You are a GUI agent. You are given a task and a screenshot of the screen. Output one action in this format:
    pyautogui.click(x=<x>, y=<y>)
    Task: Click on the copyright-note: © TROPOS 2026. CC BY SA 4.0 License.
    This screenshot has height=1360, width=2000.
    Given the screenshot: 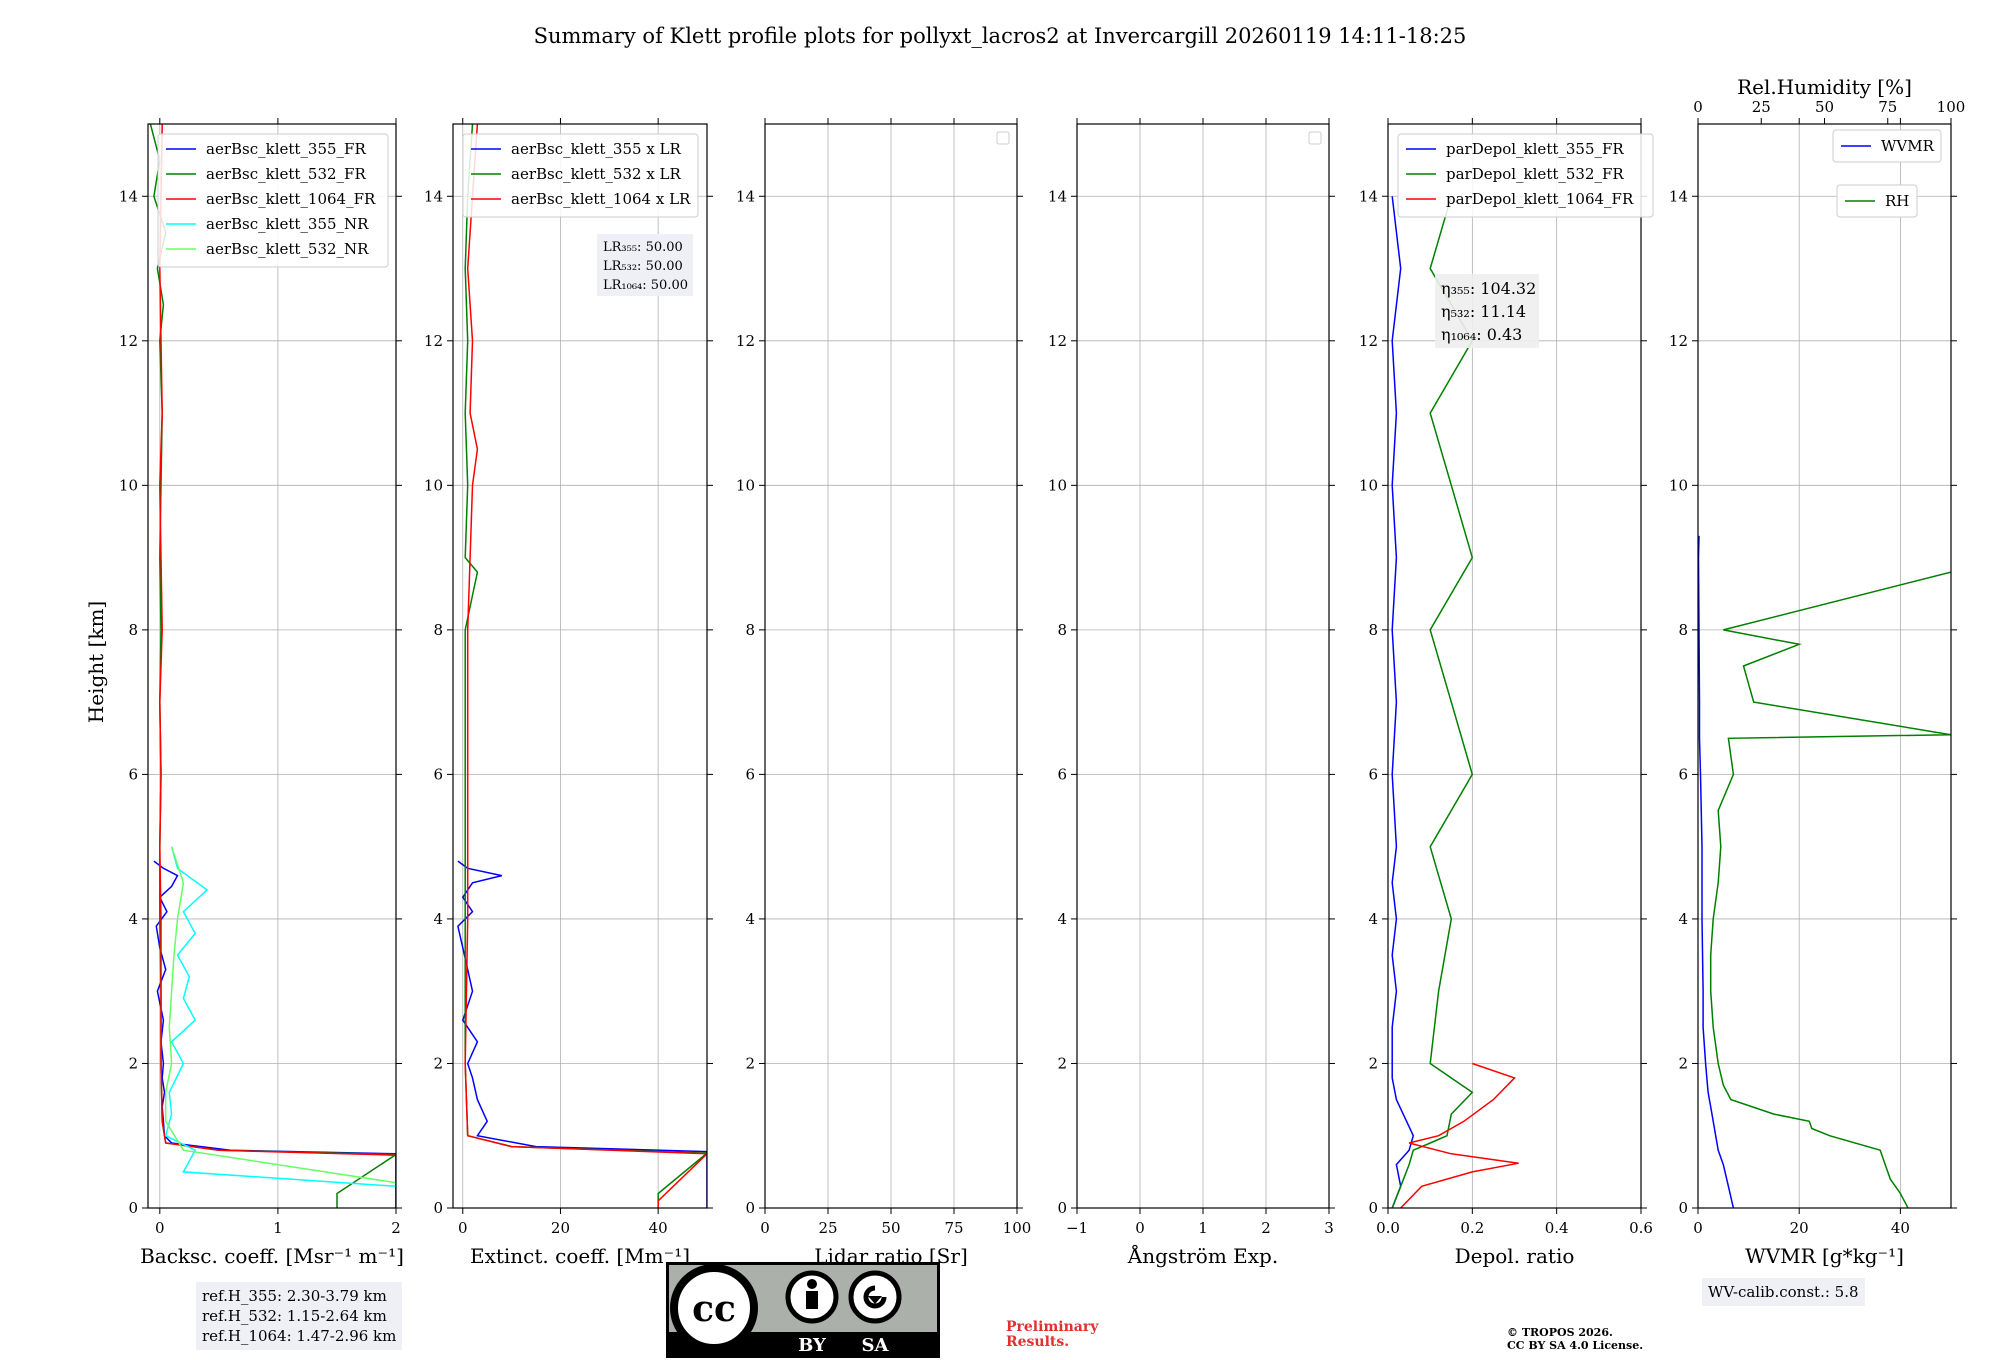 What is the action you would take?
    pyautogui.click(x=1575, y=1339)
    